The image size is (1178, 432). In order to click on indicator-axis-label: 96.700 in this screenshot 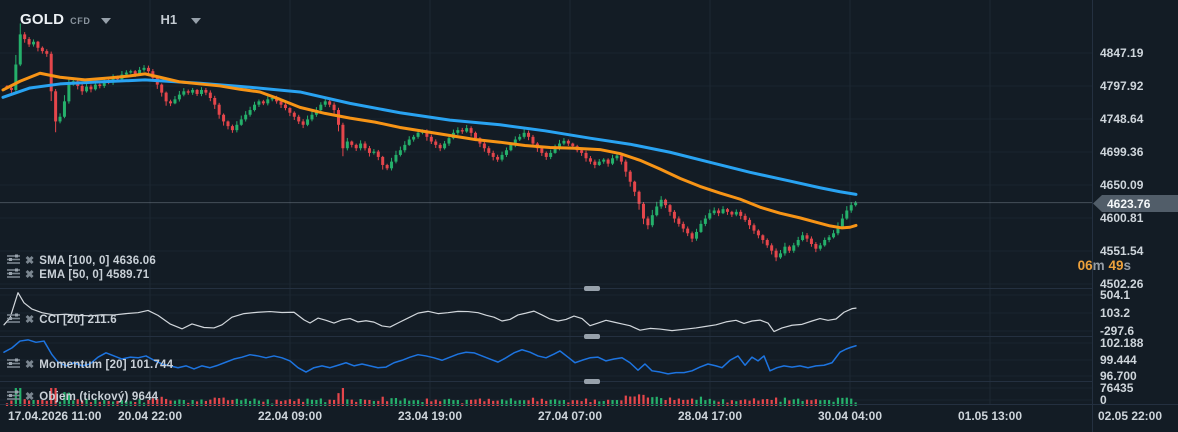, I will do `click(1118, 376)`.